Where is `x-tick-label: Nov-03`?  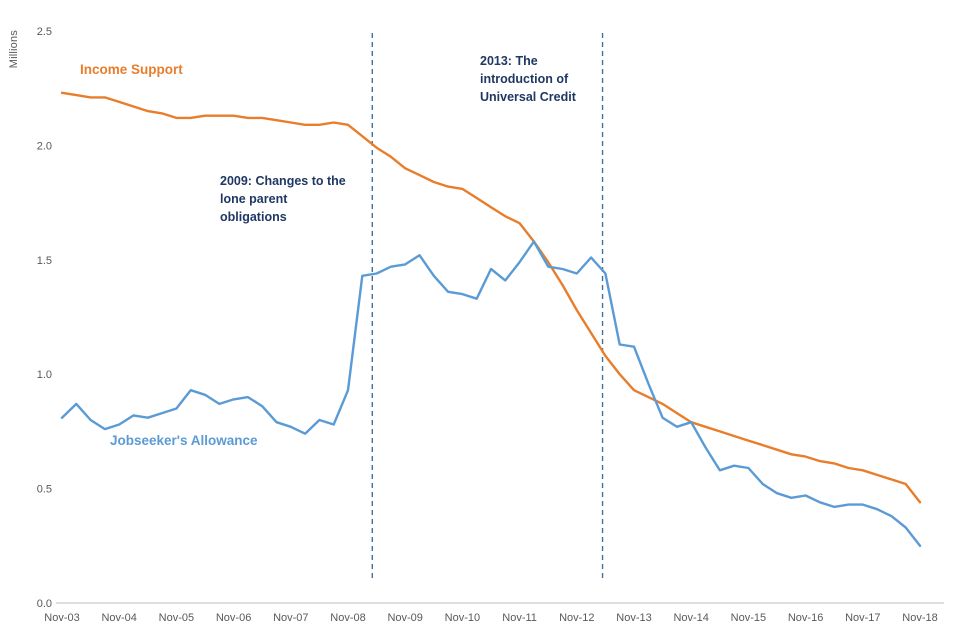
x-tick-label: Nov-03 is located at coordinates (61, 618).